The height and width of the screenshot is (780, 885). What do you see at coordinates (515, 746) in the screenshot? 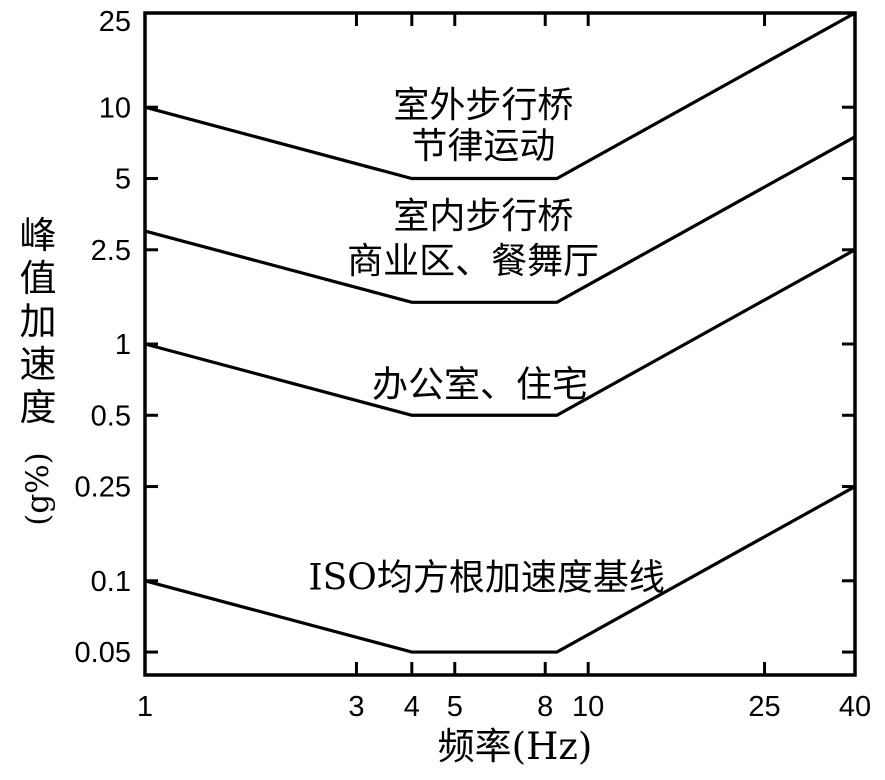
I see `x-axis-title: 频率(Hz)` at bounding box center [515, 746].